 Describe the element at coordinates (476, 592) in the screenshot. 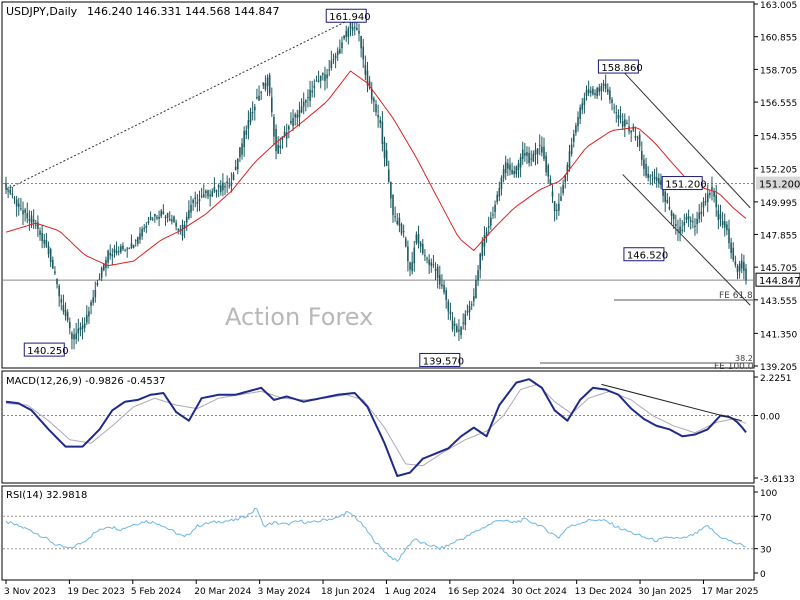

I see `x-tick-label: 16 Sep 2024` at that location.